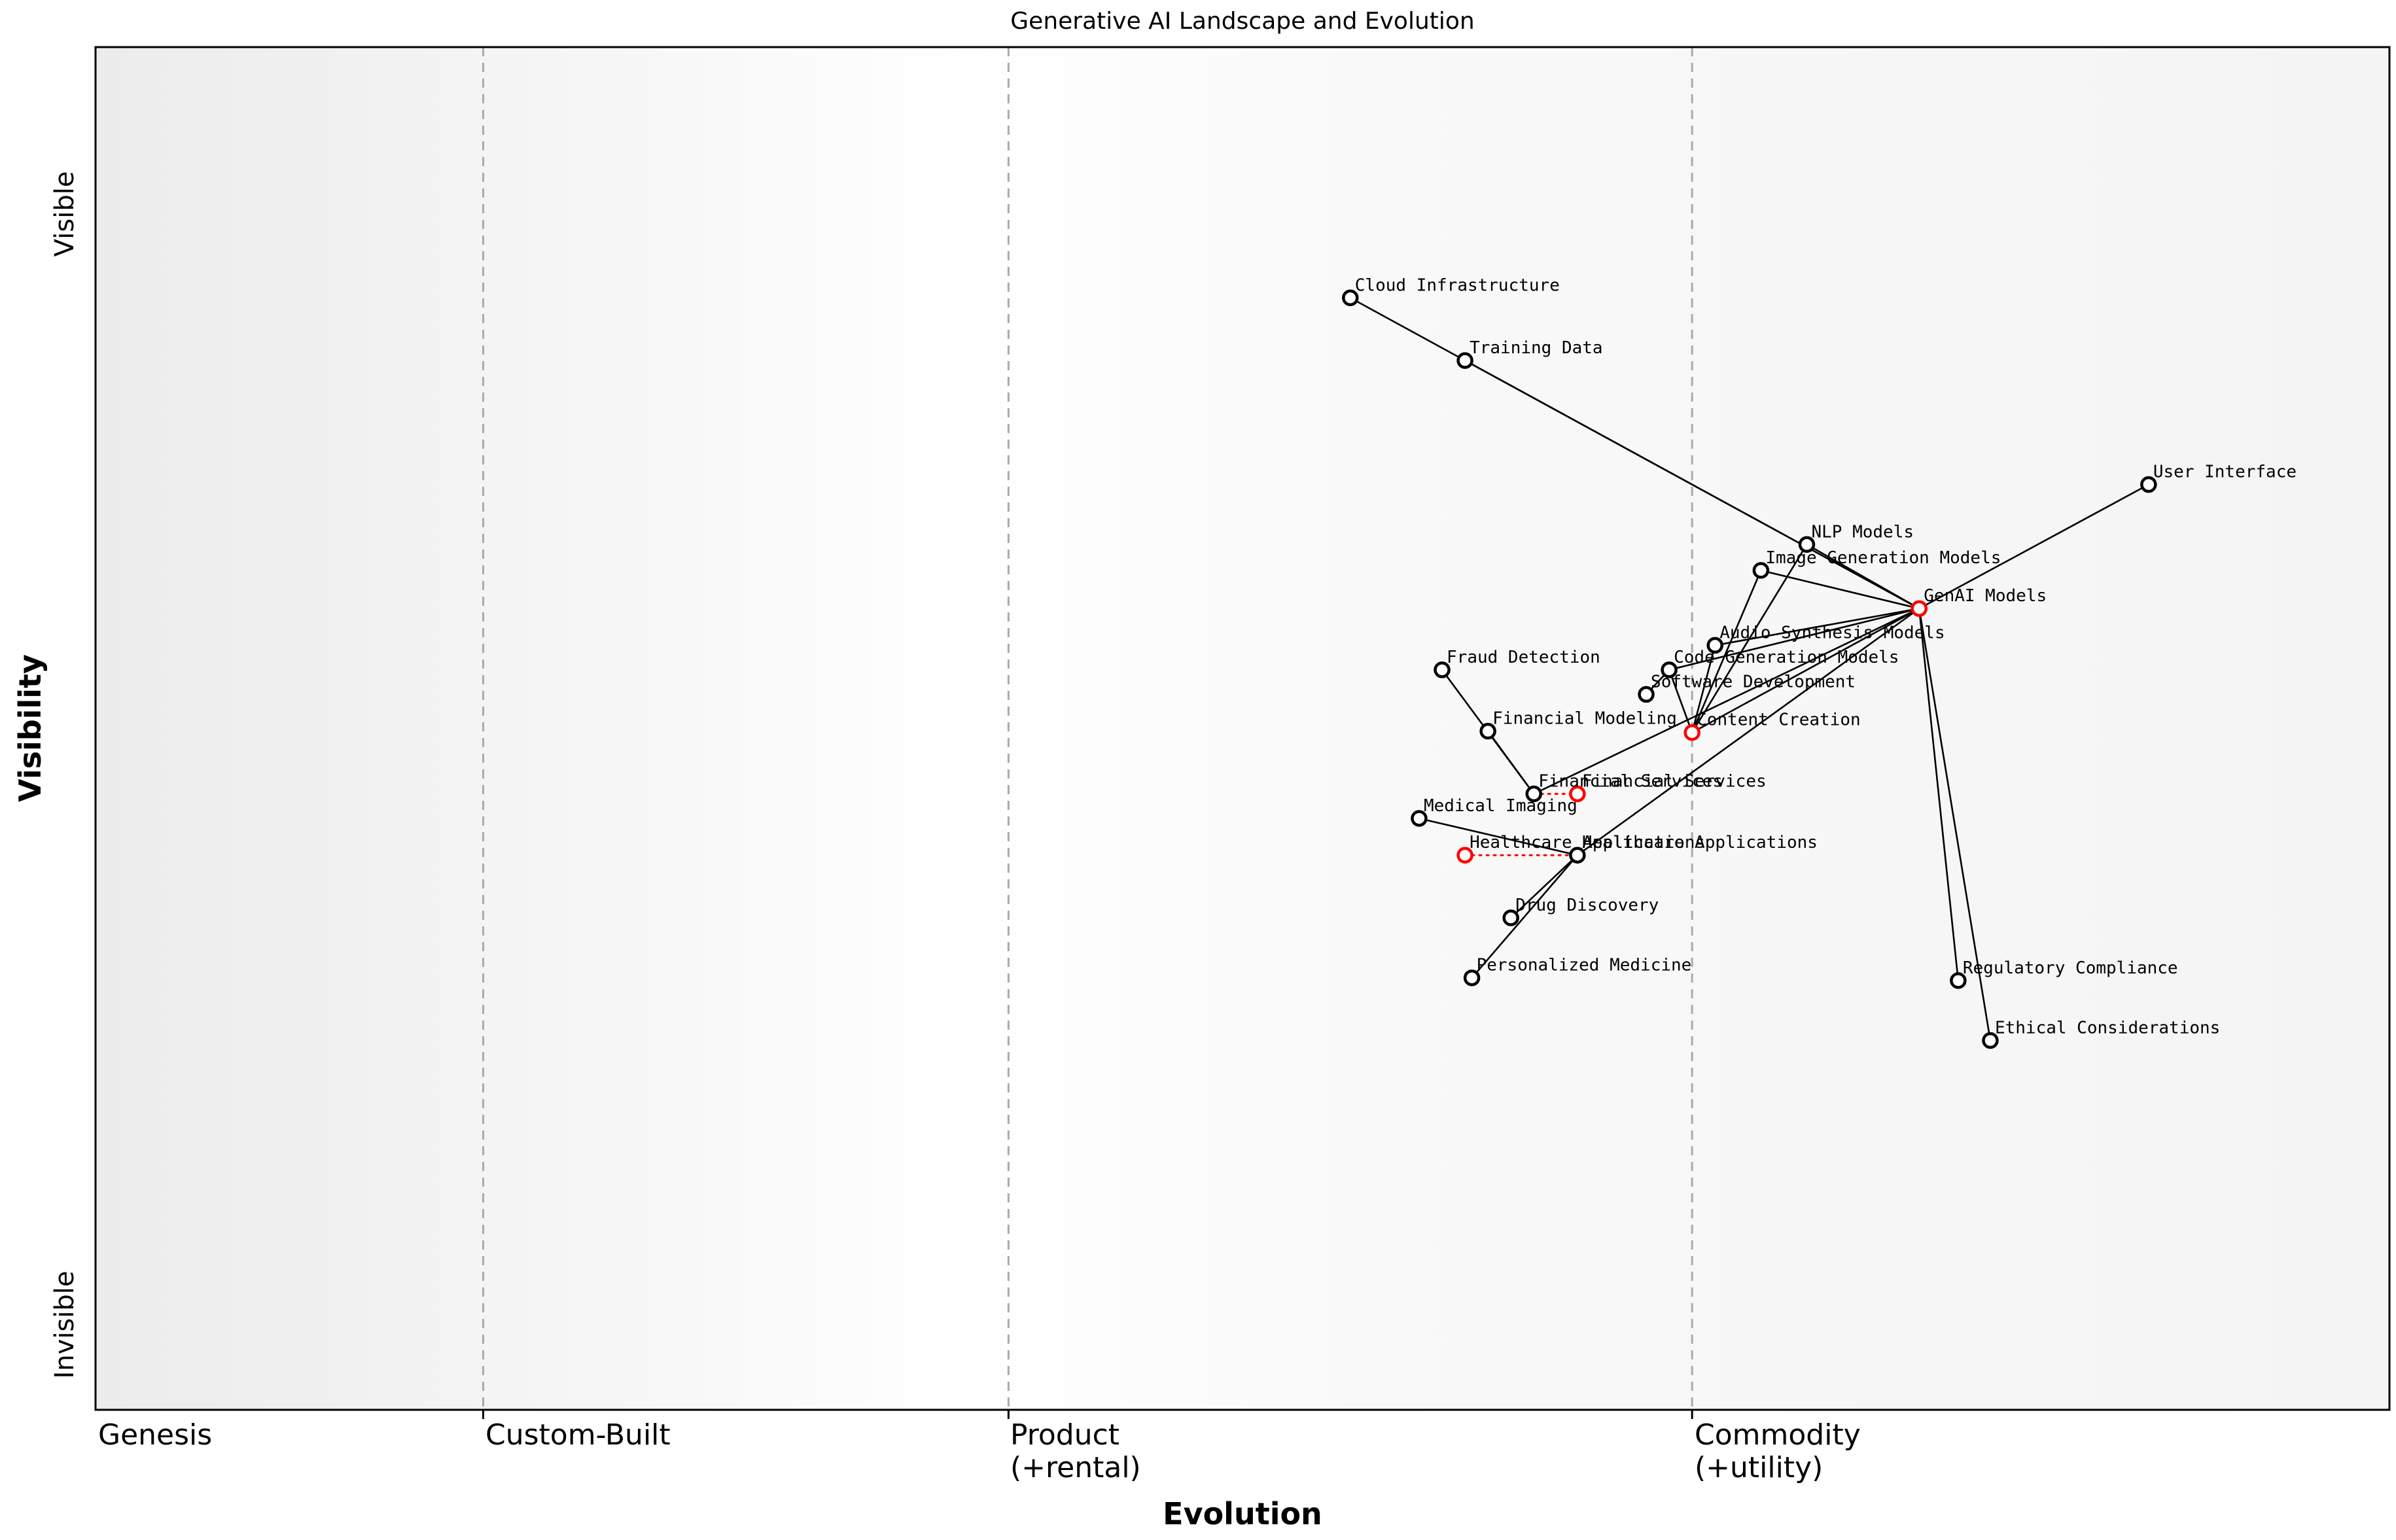 The height and width of the screenshot is (1540, 2396). I want to click on node-fraud-detection, so click(1443, 669).